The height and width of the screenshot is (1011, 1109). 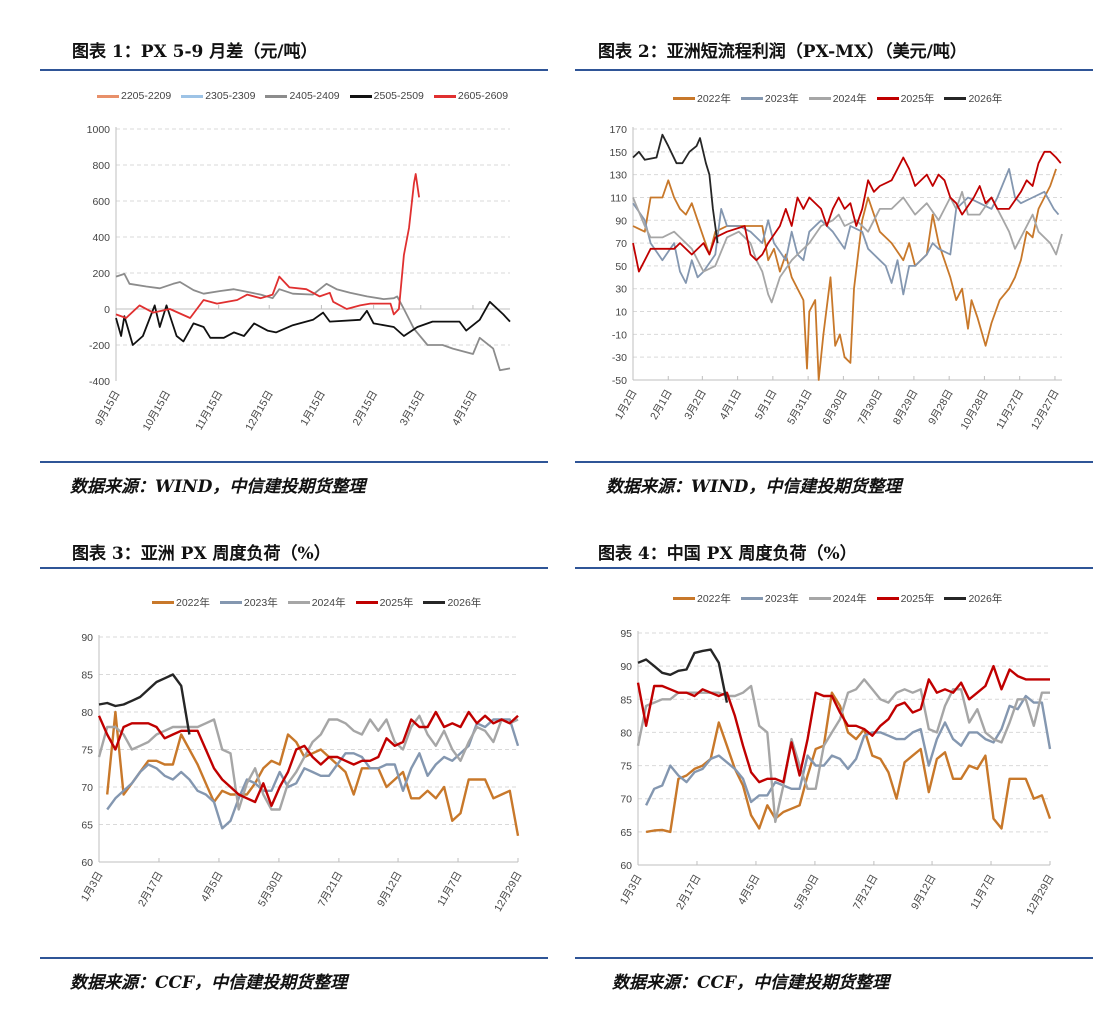 What do you see at coordinates (313, 408) in the screenshot?
I see `x-tick-label: 1月15日` at bounding box center [313, 408].